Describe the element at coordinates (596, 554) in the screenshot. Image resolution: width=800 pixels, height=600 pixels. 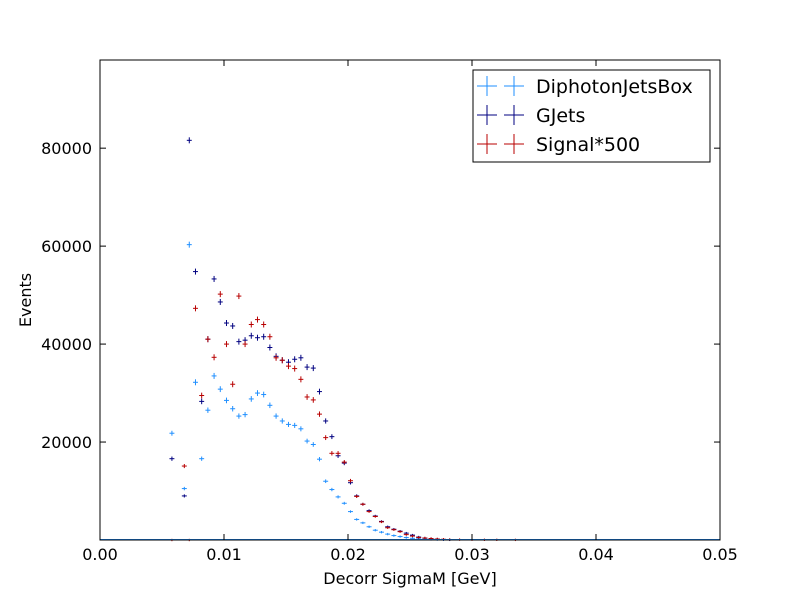
I see `x-tick-label: 0.04` at that location.